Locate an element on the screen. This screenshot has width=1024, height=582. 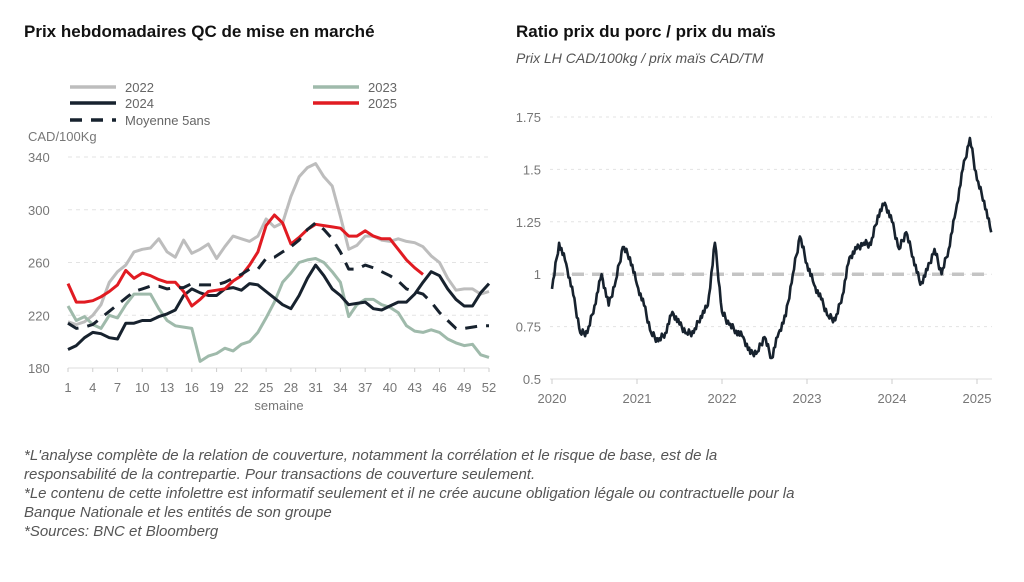
x-tick-label: 1 is located at coordinates (67, 387).